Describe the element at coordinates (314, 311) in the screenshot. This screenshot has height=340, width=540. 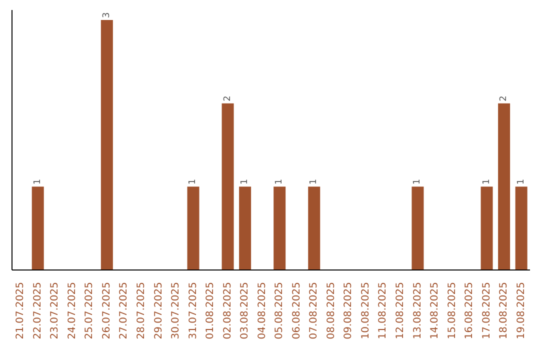
I see `x-tick-label: 07.08.2025` at that location.